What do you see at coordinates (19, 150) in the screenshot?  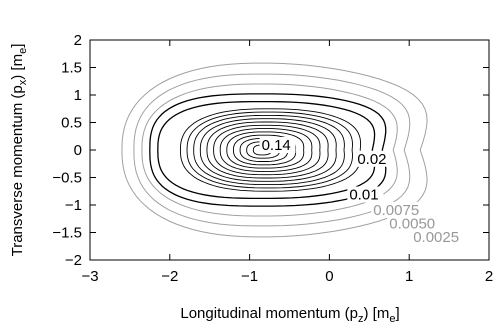 I see `y-axis-label: Transverse momentum (px) [me]` at bounding box center [19, 150].